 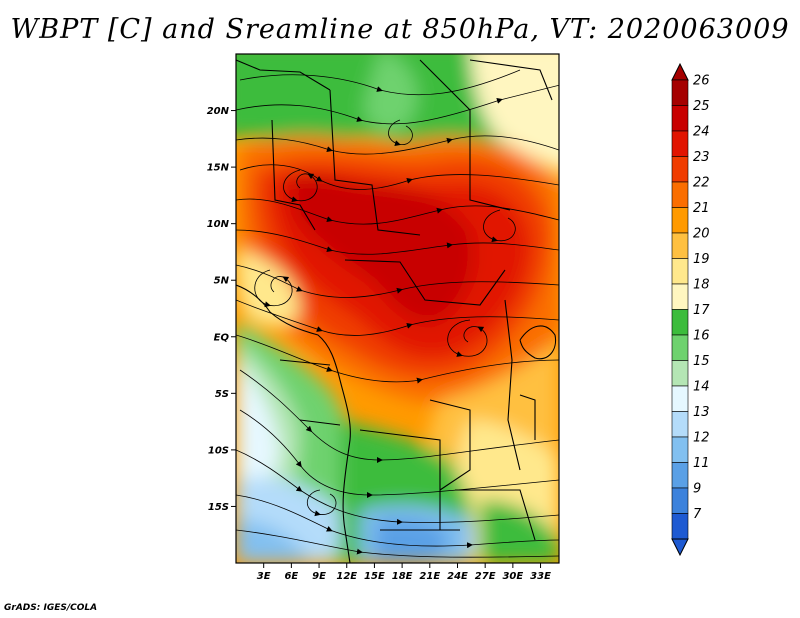 I want to click on colorbar-bottom-arrow, so click(x=680, y=547).